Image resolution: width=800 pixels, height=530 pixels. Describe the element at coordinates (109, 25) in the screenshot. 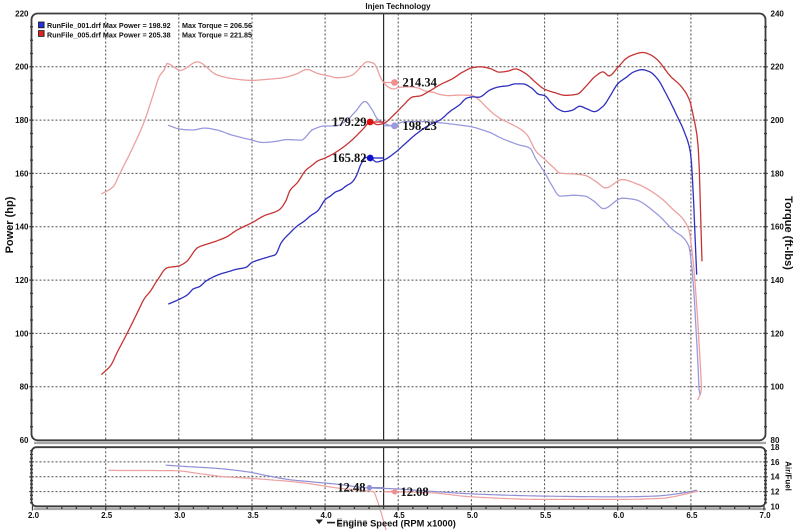

I see `svg-text:RunFile_001.drf Max Power = 19: RunFile_001.drf Max Power = 198.92` at that location.